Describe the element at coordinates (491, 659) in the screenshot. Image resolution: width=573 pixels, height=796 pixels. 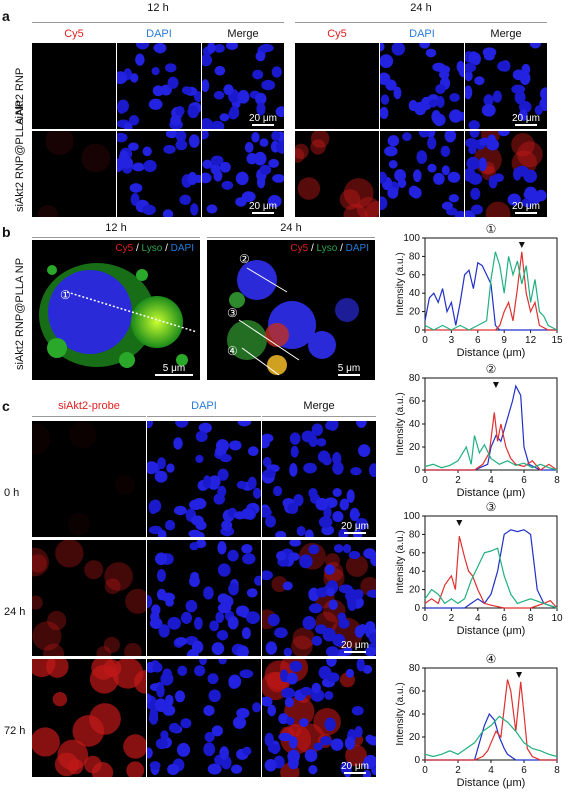
I see `chart-title: ④` at that location.